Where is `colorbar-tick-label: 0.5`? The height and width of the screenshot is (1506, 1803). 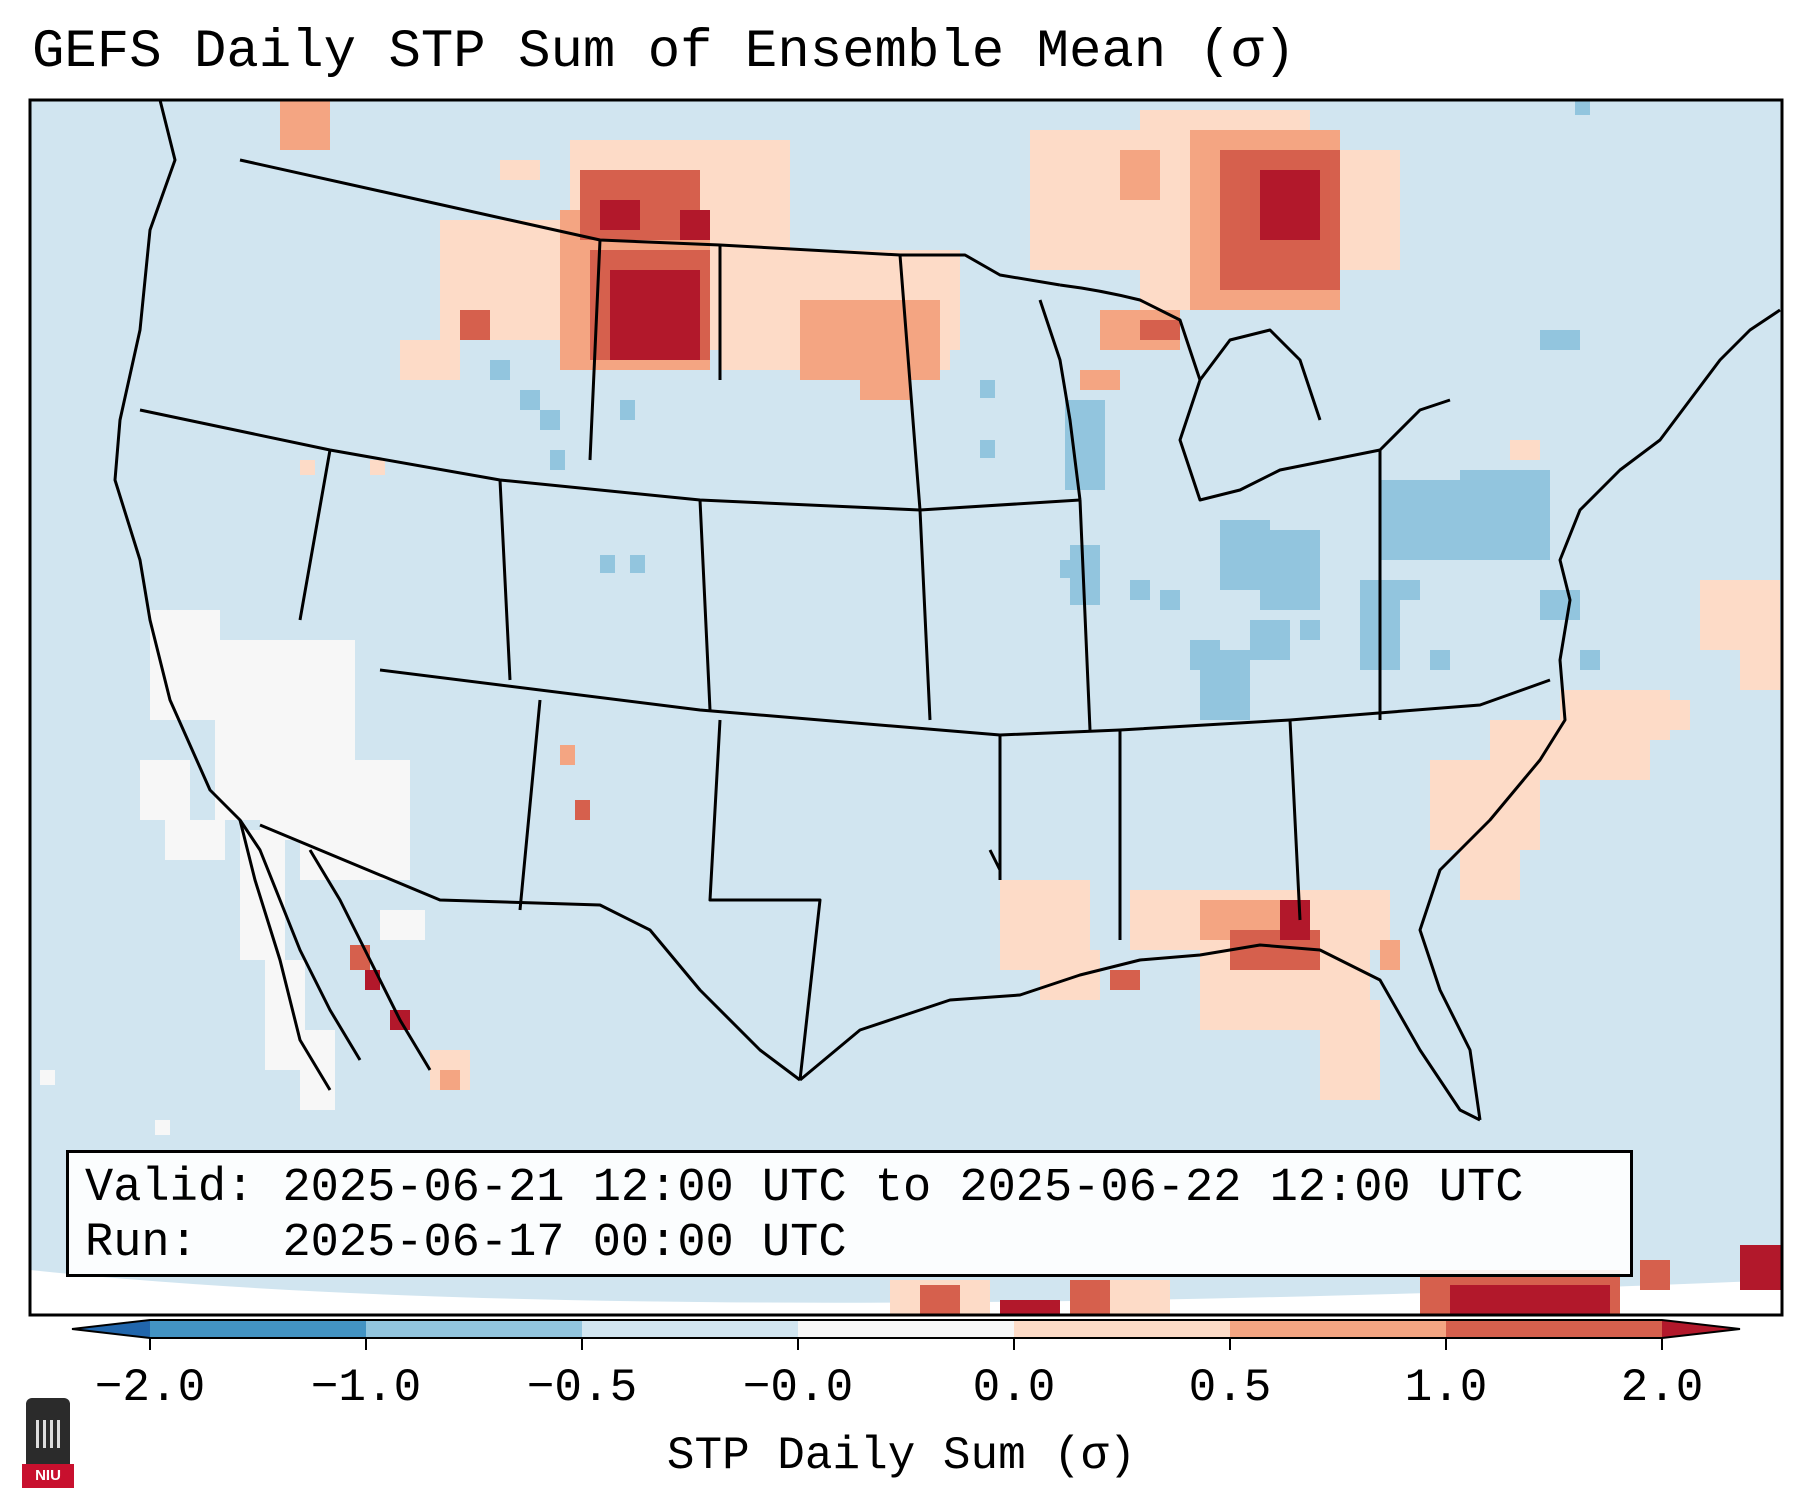 colorbar-tick-label: 0.5 is located at coordinates (1230, 1388).